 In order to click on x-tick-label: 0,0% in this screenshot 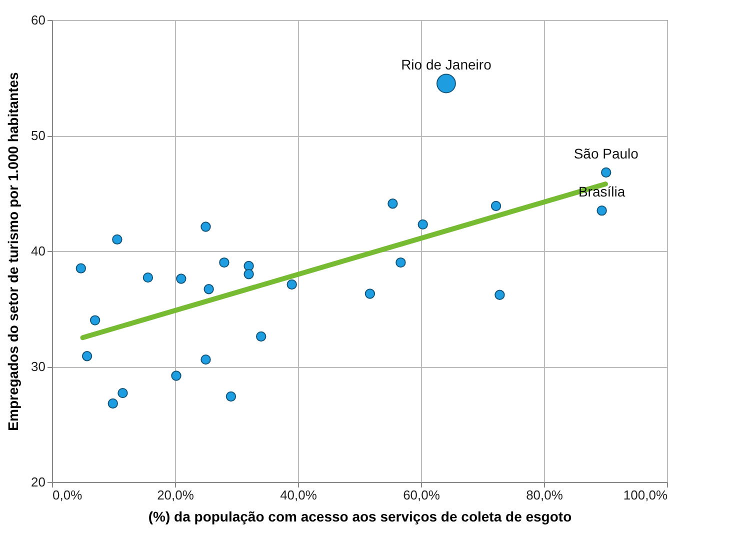, I will do `click(67, 495)`.